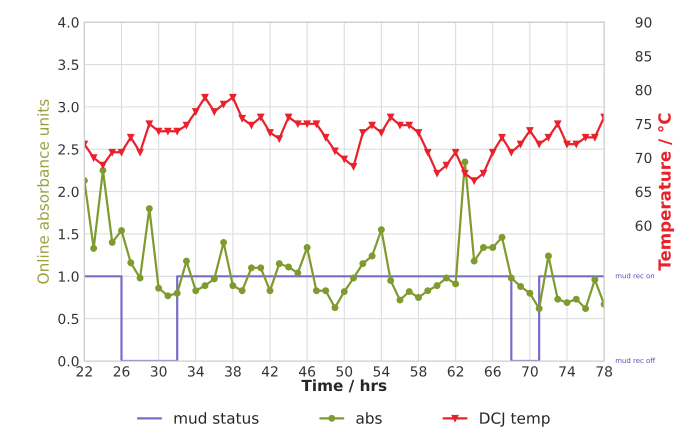  I want to click on y-tick-label: 3.5, so click(68, 64).